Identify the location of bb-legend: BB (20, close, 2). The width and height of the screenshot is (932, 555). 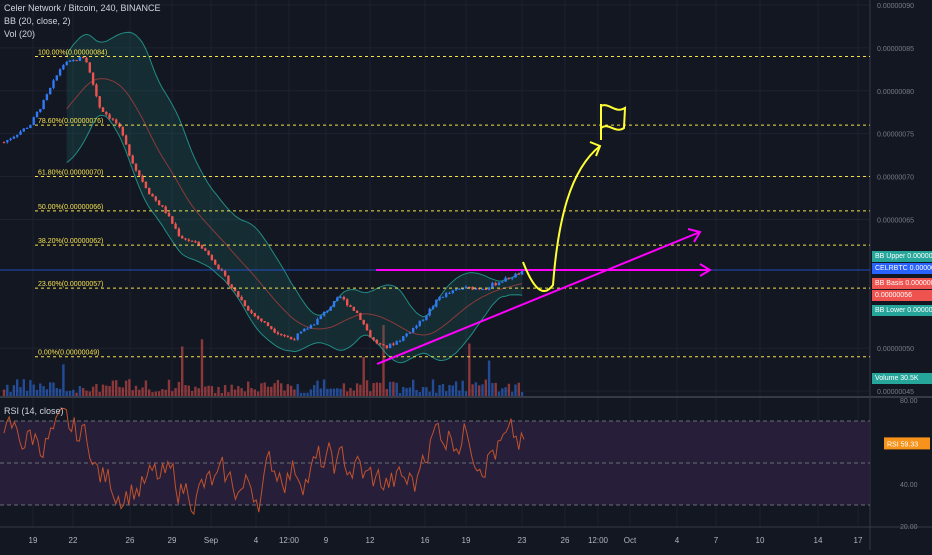
(37, 21).